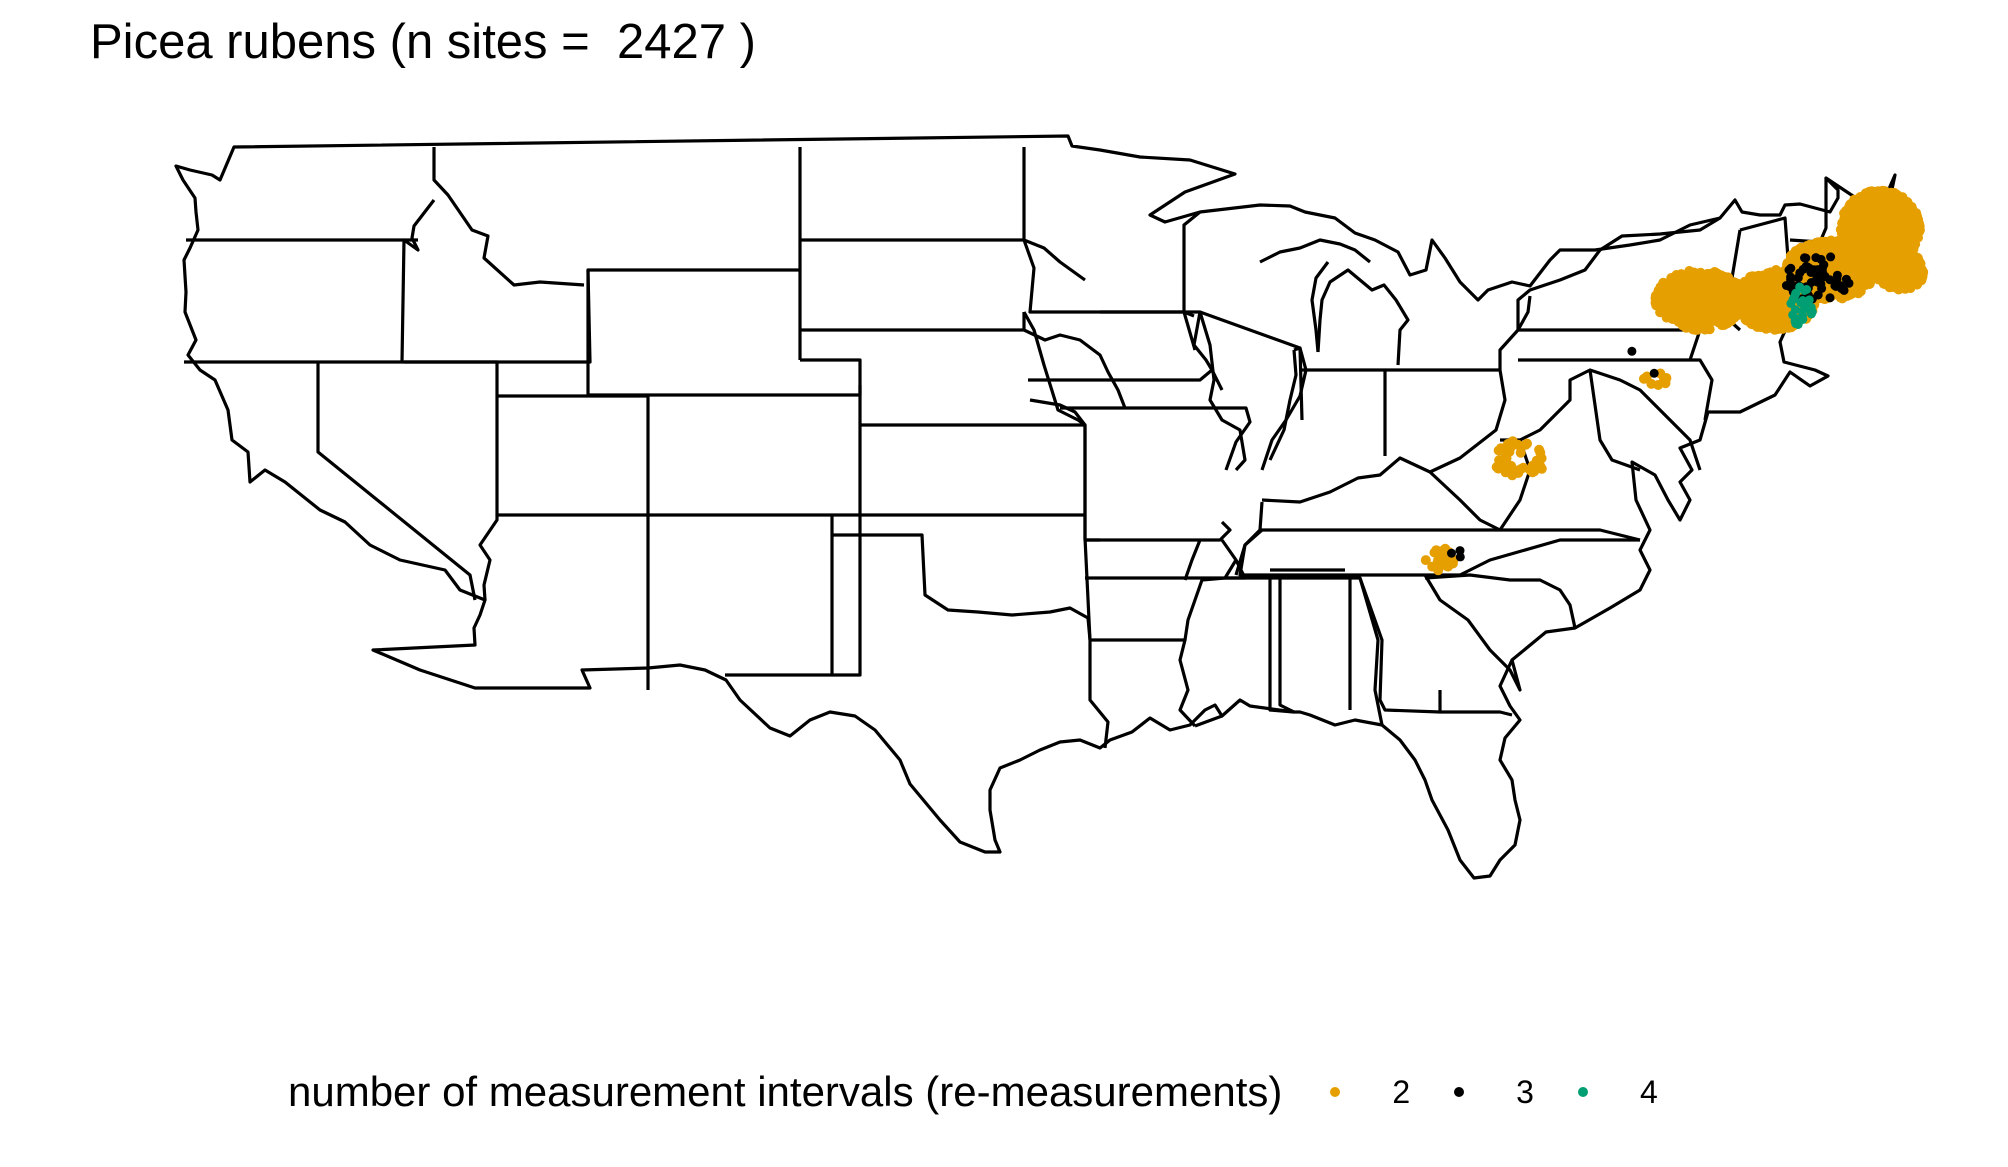 Image resolution: width=2008 pixels, height=1167 pixels. What do you see at coordinates (1401, 1091) in the screenshot?
I see `legend-label-2: 2` at bounding box center [1401, 1091].